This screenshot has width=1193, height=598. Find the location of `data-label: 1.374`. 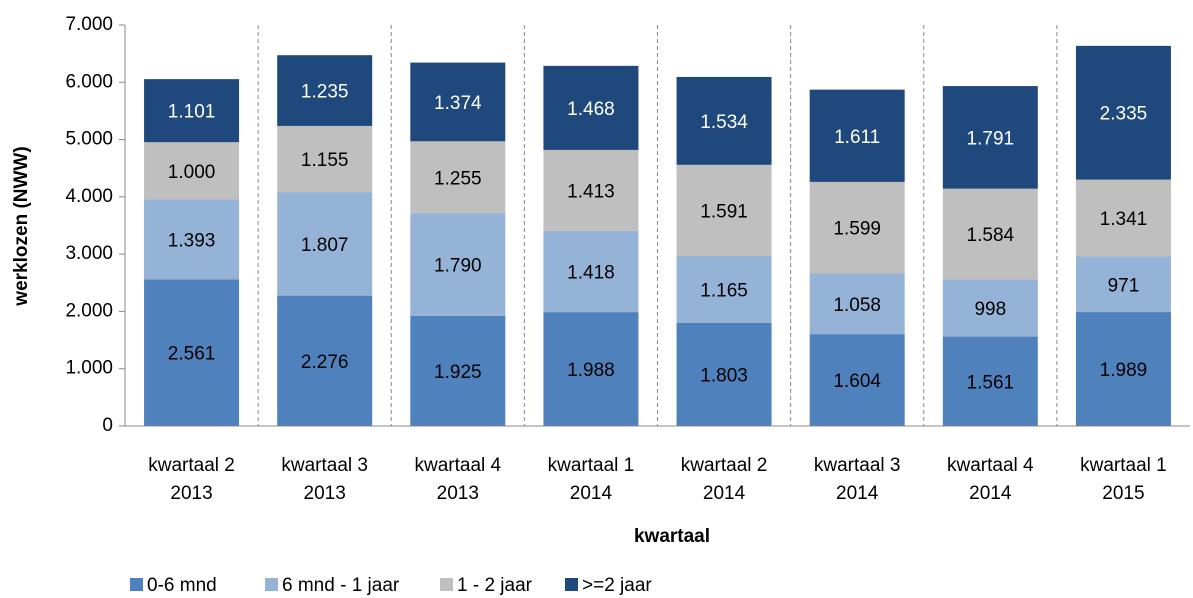

data-label: 1.374 is located at coordinates (458, 103).